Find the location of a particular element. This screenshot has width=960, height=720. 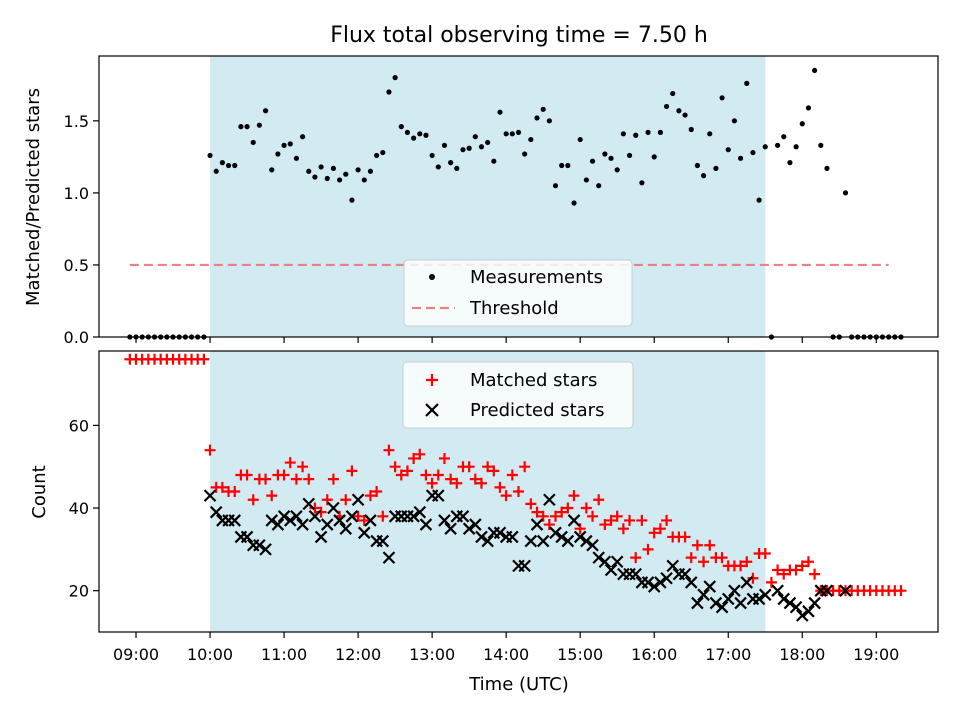

predicted-stars-points is located at coordinates (527, 555).